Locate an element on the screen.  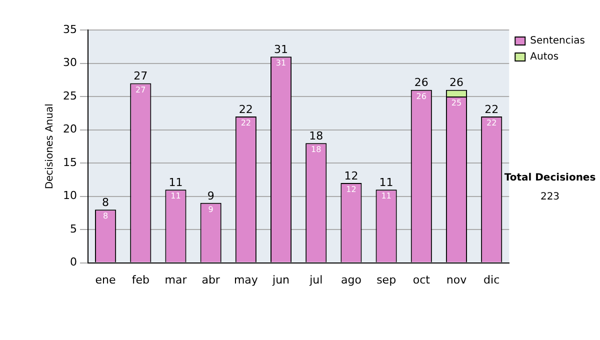
x-tick-label: sep is located at coordinates (386, 279).